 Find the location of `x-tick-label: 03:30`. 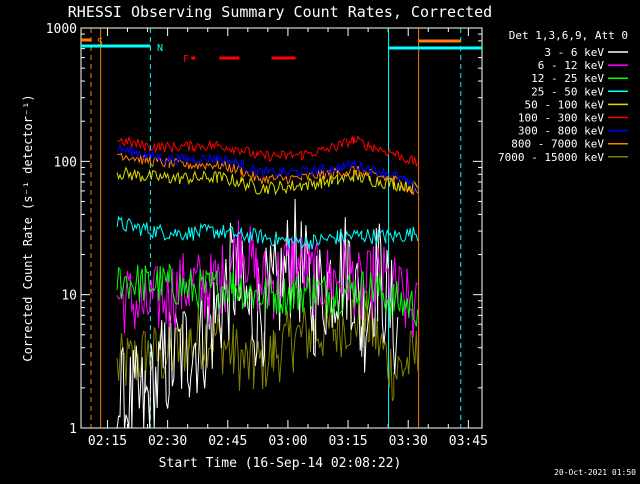

x-tick-label: 03:30 is located at coordinates (408, 441).